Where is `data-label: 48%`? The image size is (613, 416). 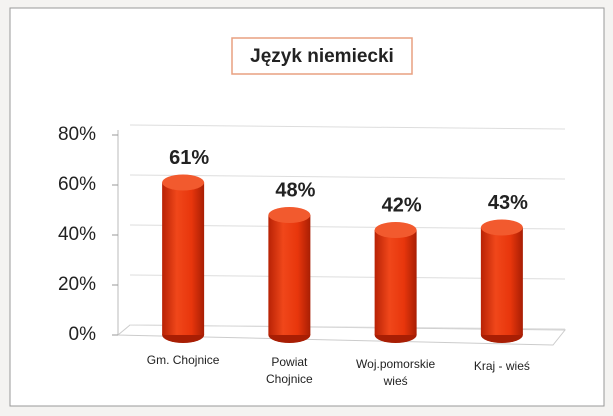
data-label: 48% is located at coordinates (295, 190).